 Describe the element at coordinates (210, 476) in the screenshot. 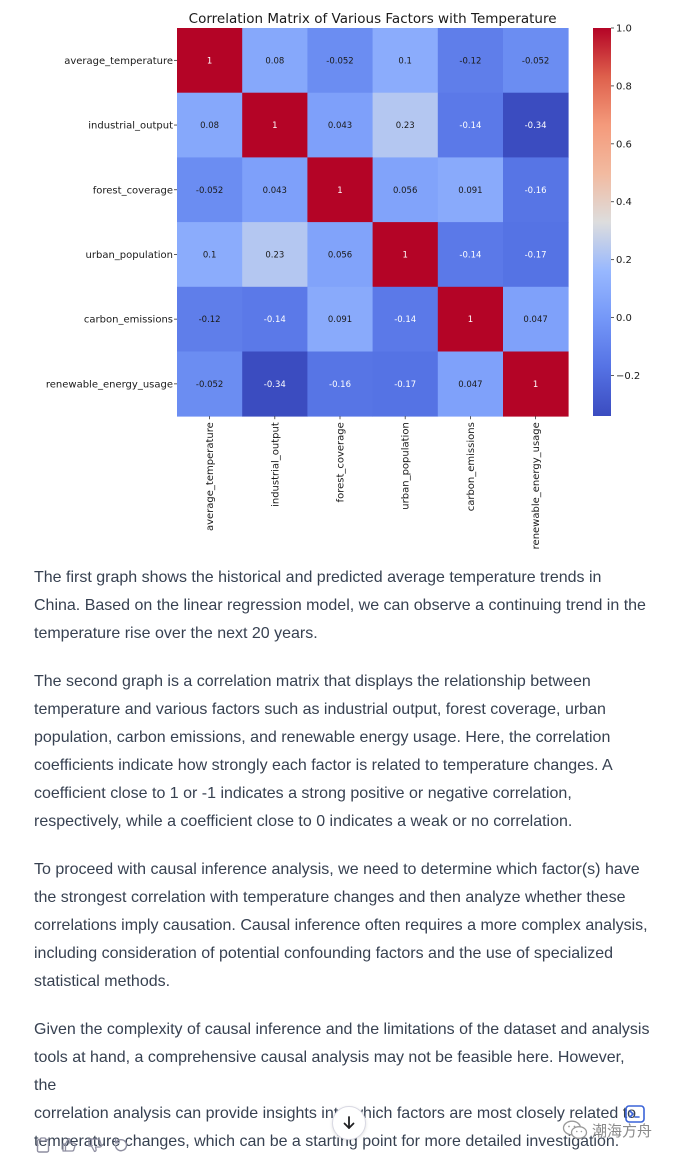

I see `x-tick-label: average_temperature` at that location.